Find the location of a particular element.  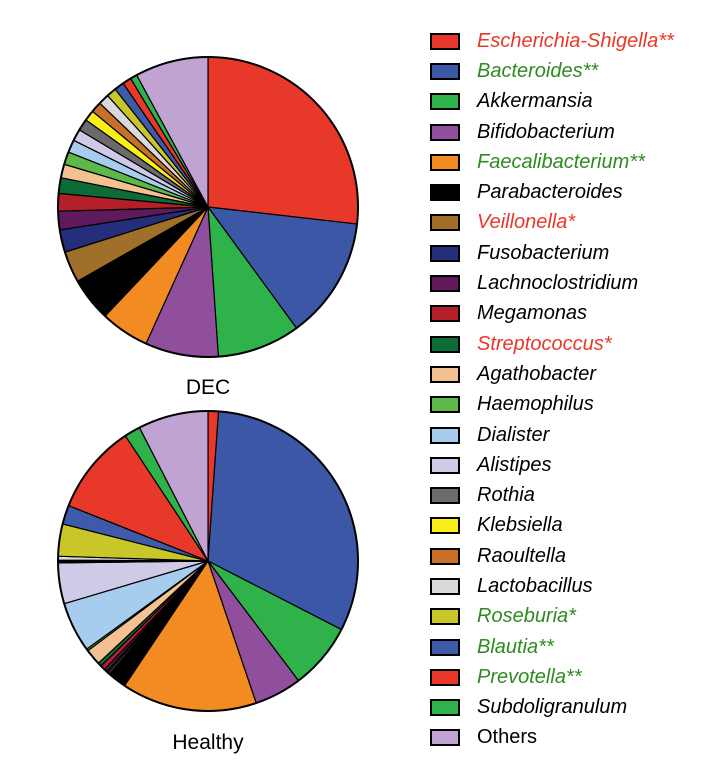

legend-label: Klebsiella is located at coordinates (520, 525).